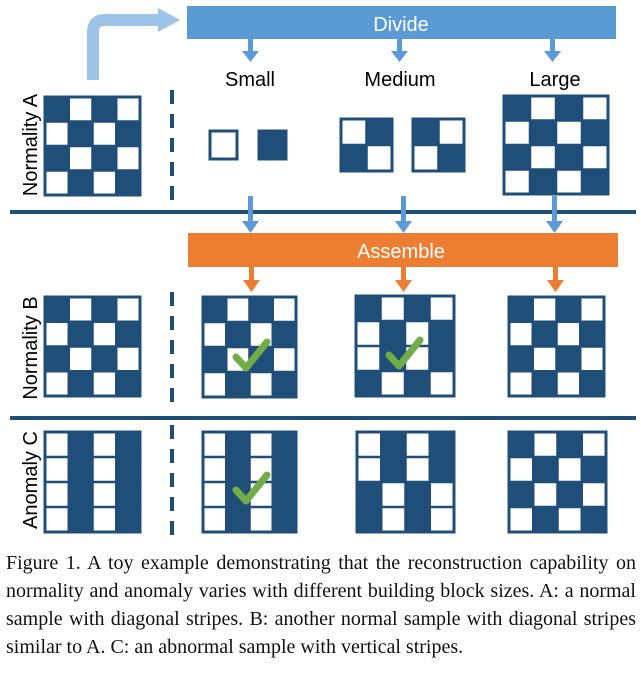 The height and width of the screenshot is (697, 641). Describe the element at coordinates (554, 80) in the screenshot. I see `scale-large-label: Large` at that location.